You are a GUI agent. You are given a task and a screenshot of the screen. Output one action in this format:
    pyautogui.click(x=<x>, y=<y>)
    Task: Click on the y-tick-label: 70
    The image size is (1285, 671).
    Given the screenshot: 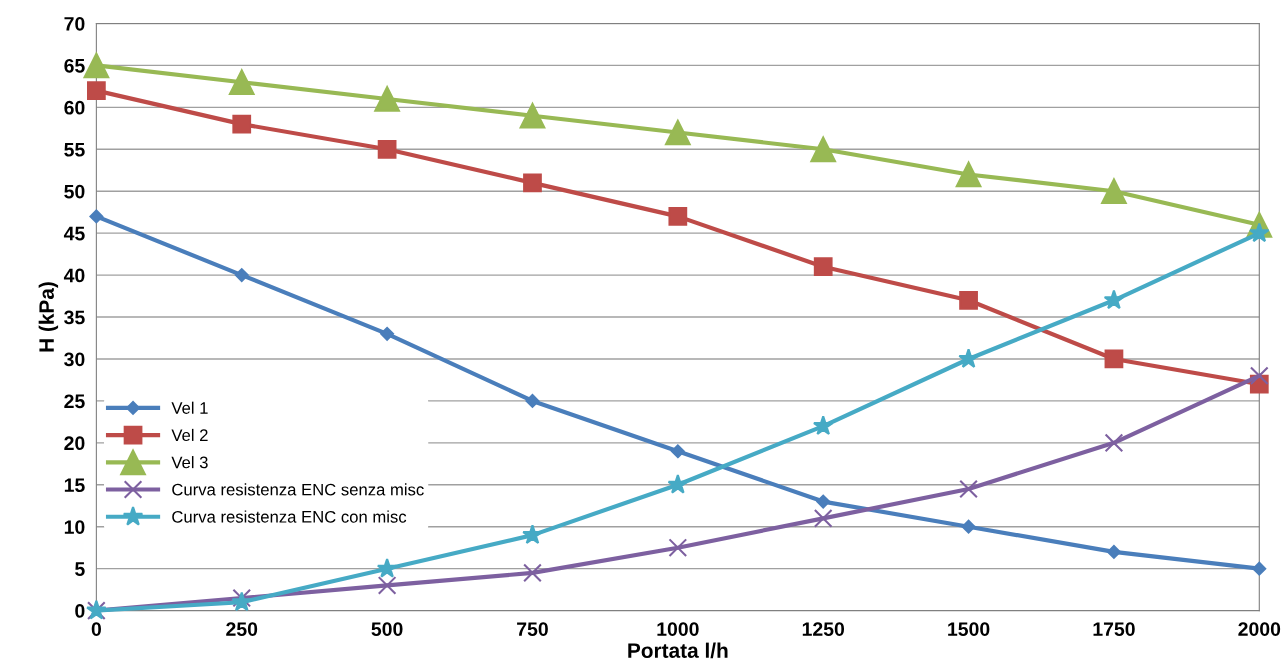 What is the action you would take?
    pyautogui.click(x=74, y=23)
    